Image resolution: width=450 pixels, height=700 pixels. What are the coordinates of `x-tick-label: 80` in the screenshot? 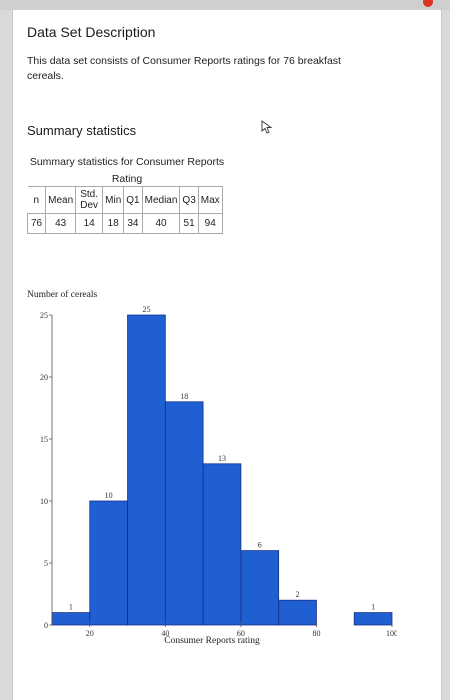 It's located at (316, 633).